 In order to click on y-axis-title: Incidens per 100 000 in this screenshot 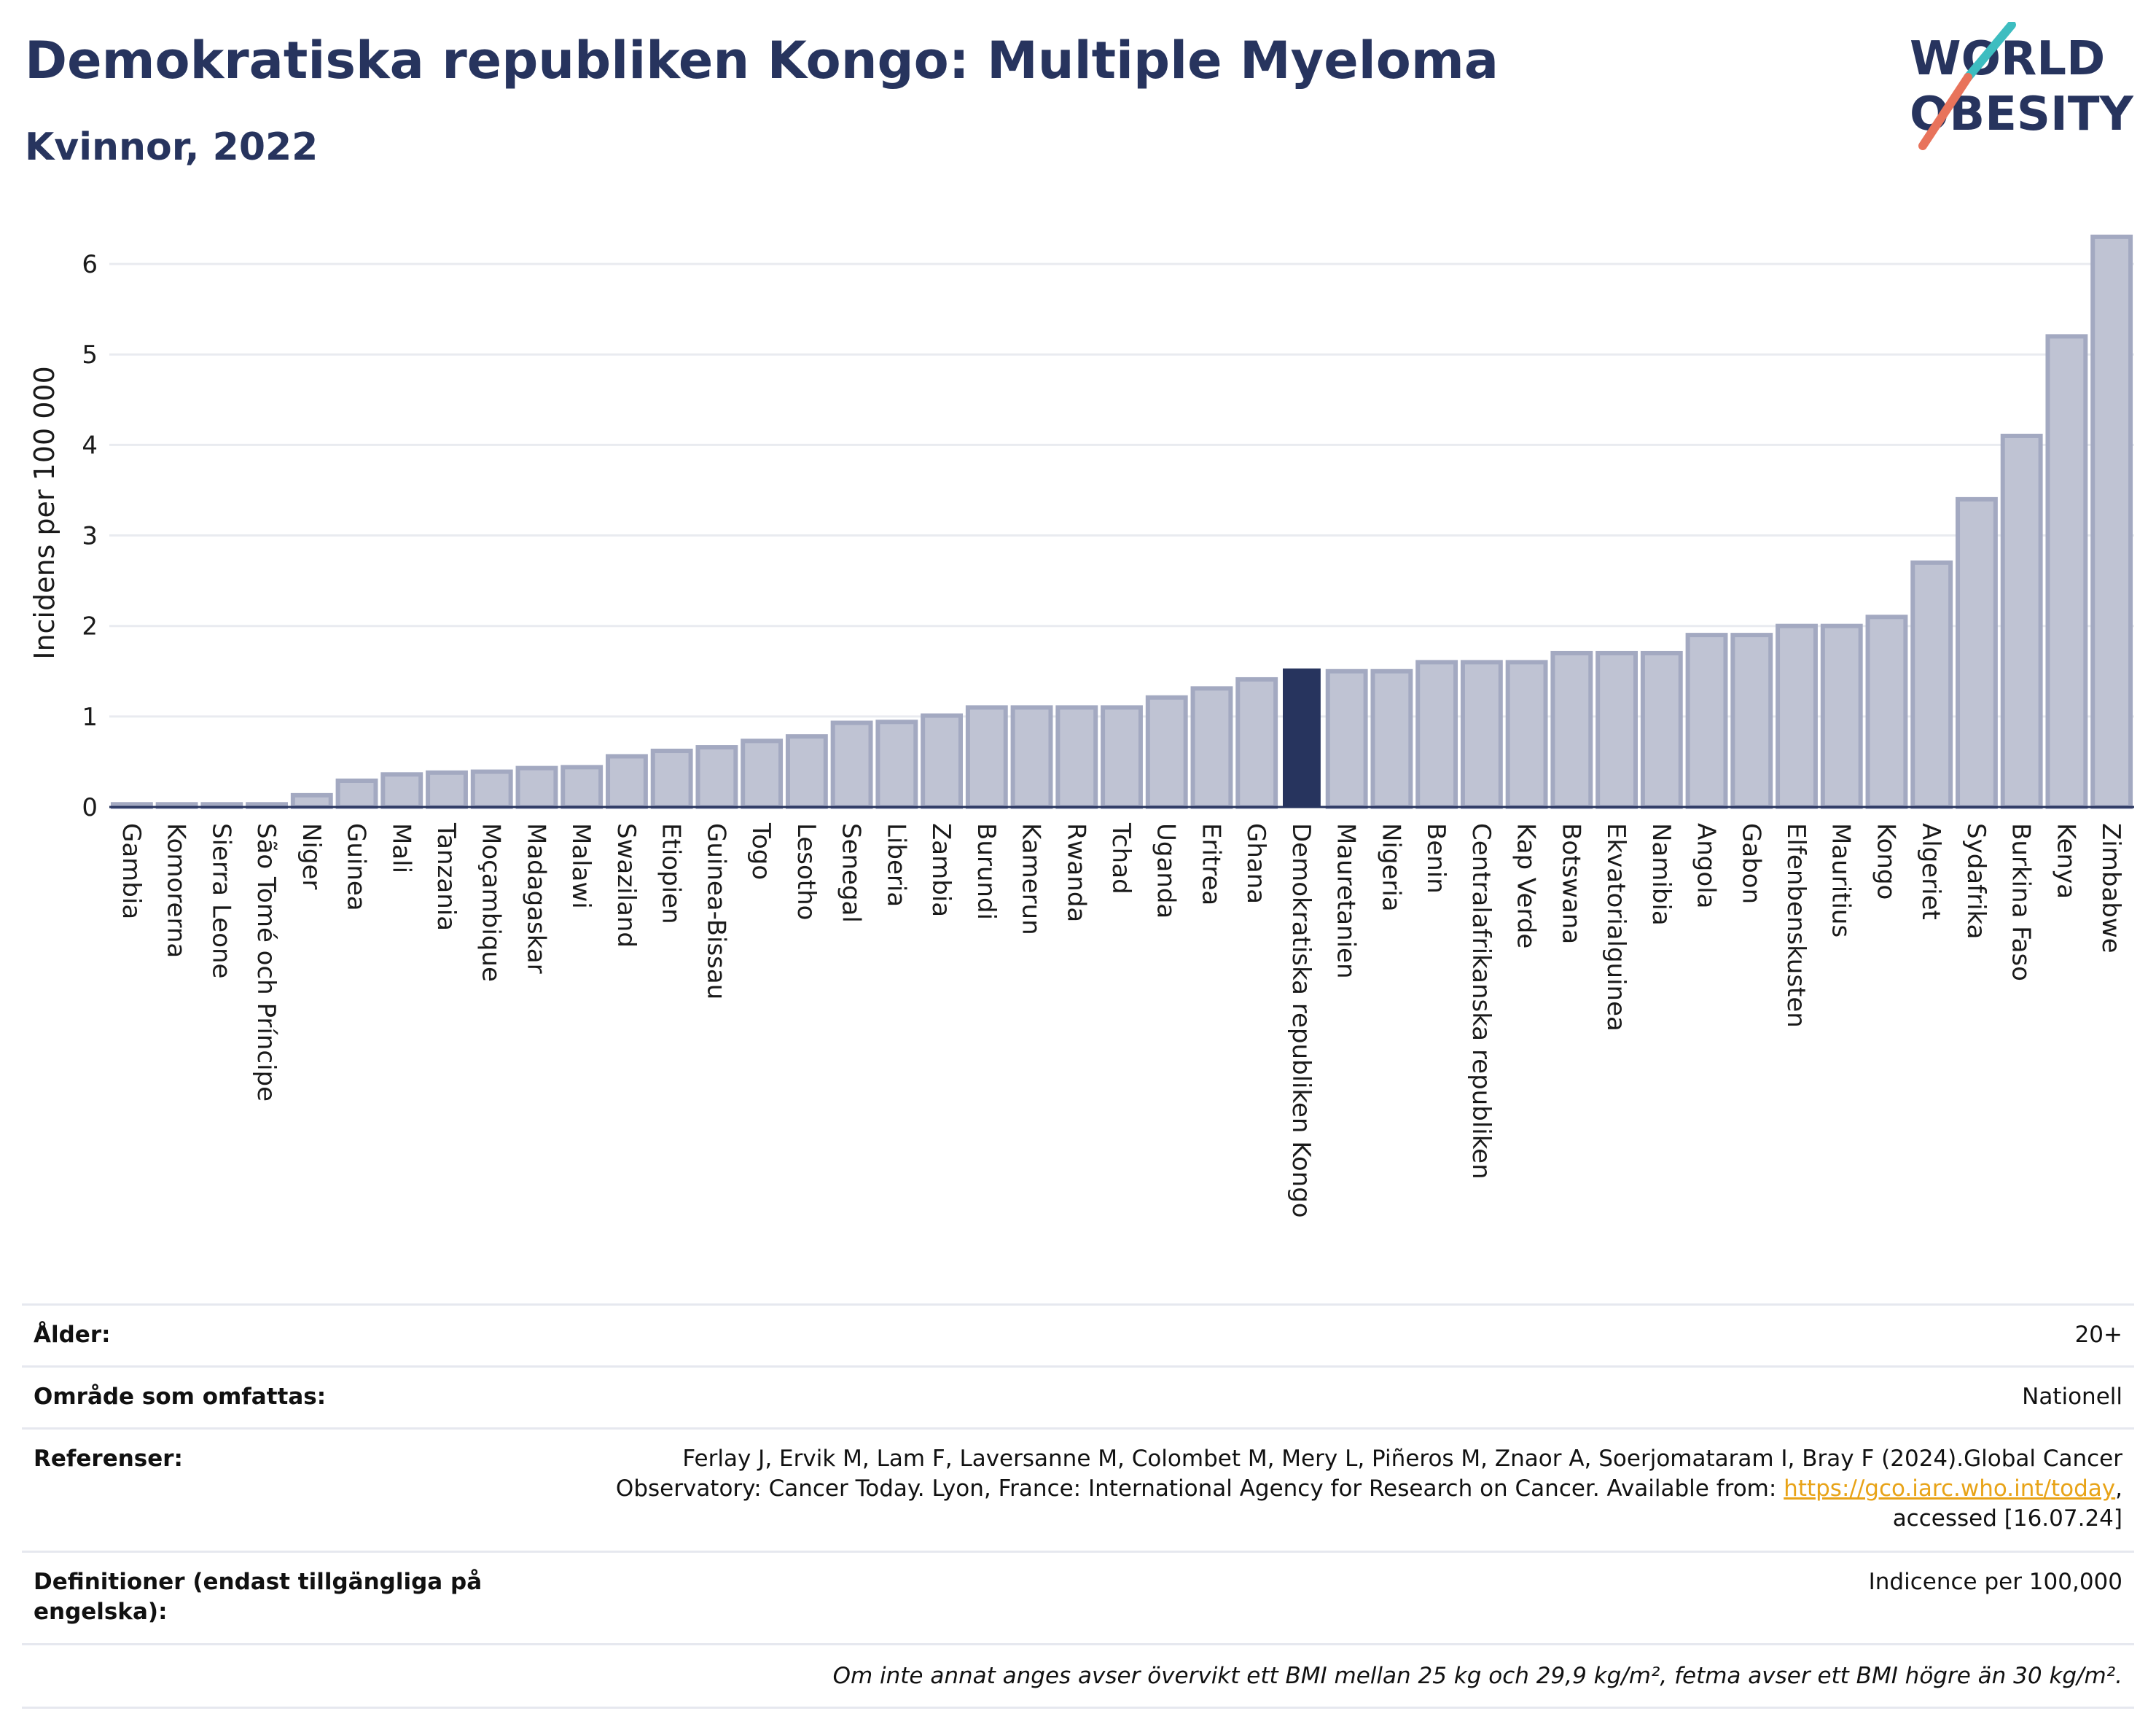, I will do `click(44, 513)`.